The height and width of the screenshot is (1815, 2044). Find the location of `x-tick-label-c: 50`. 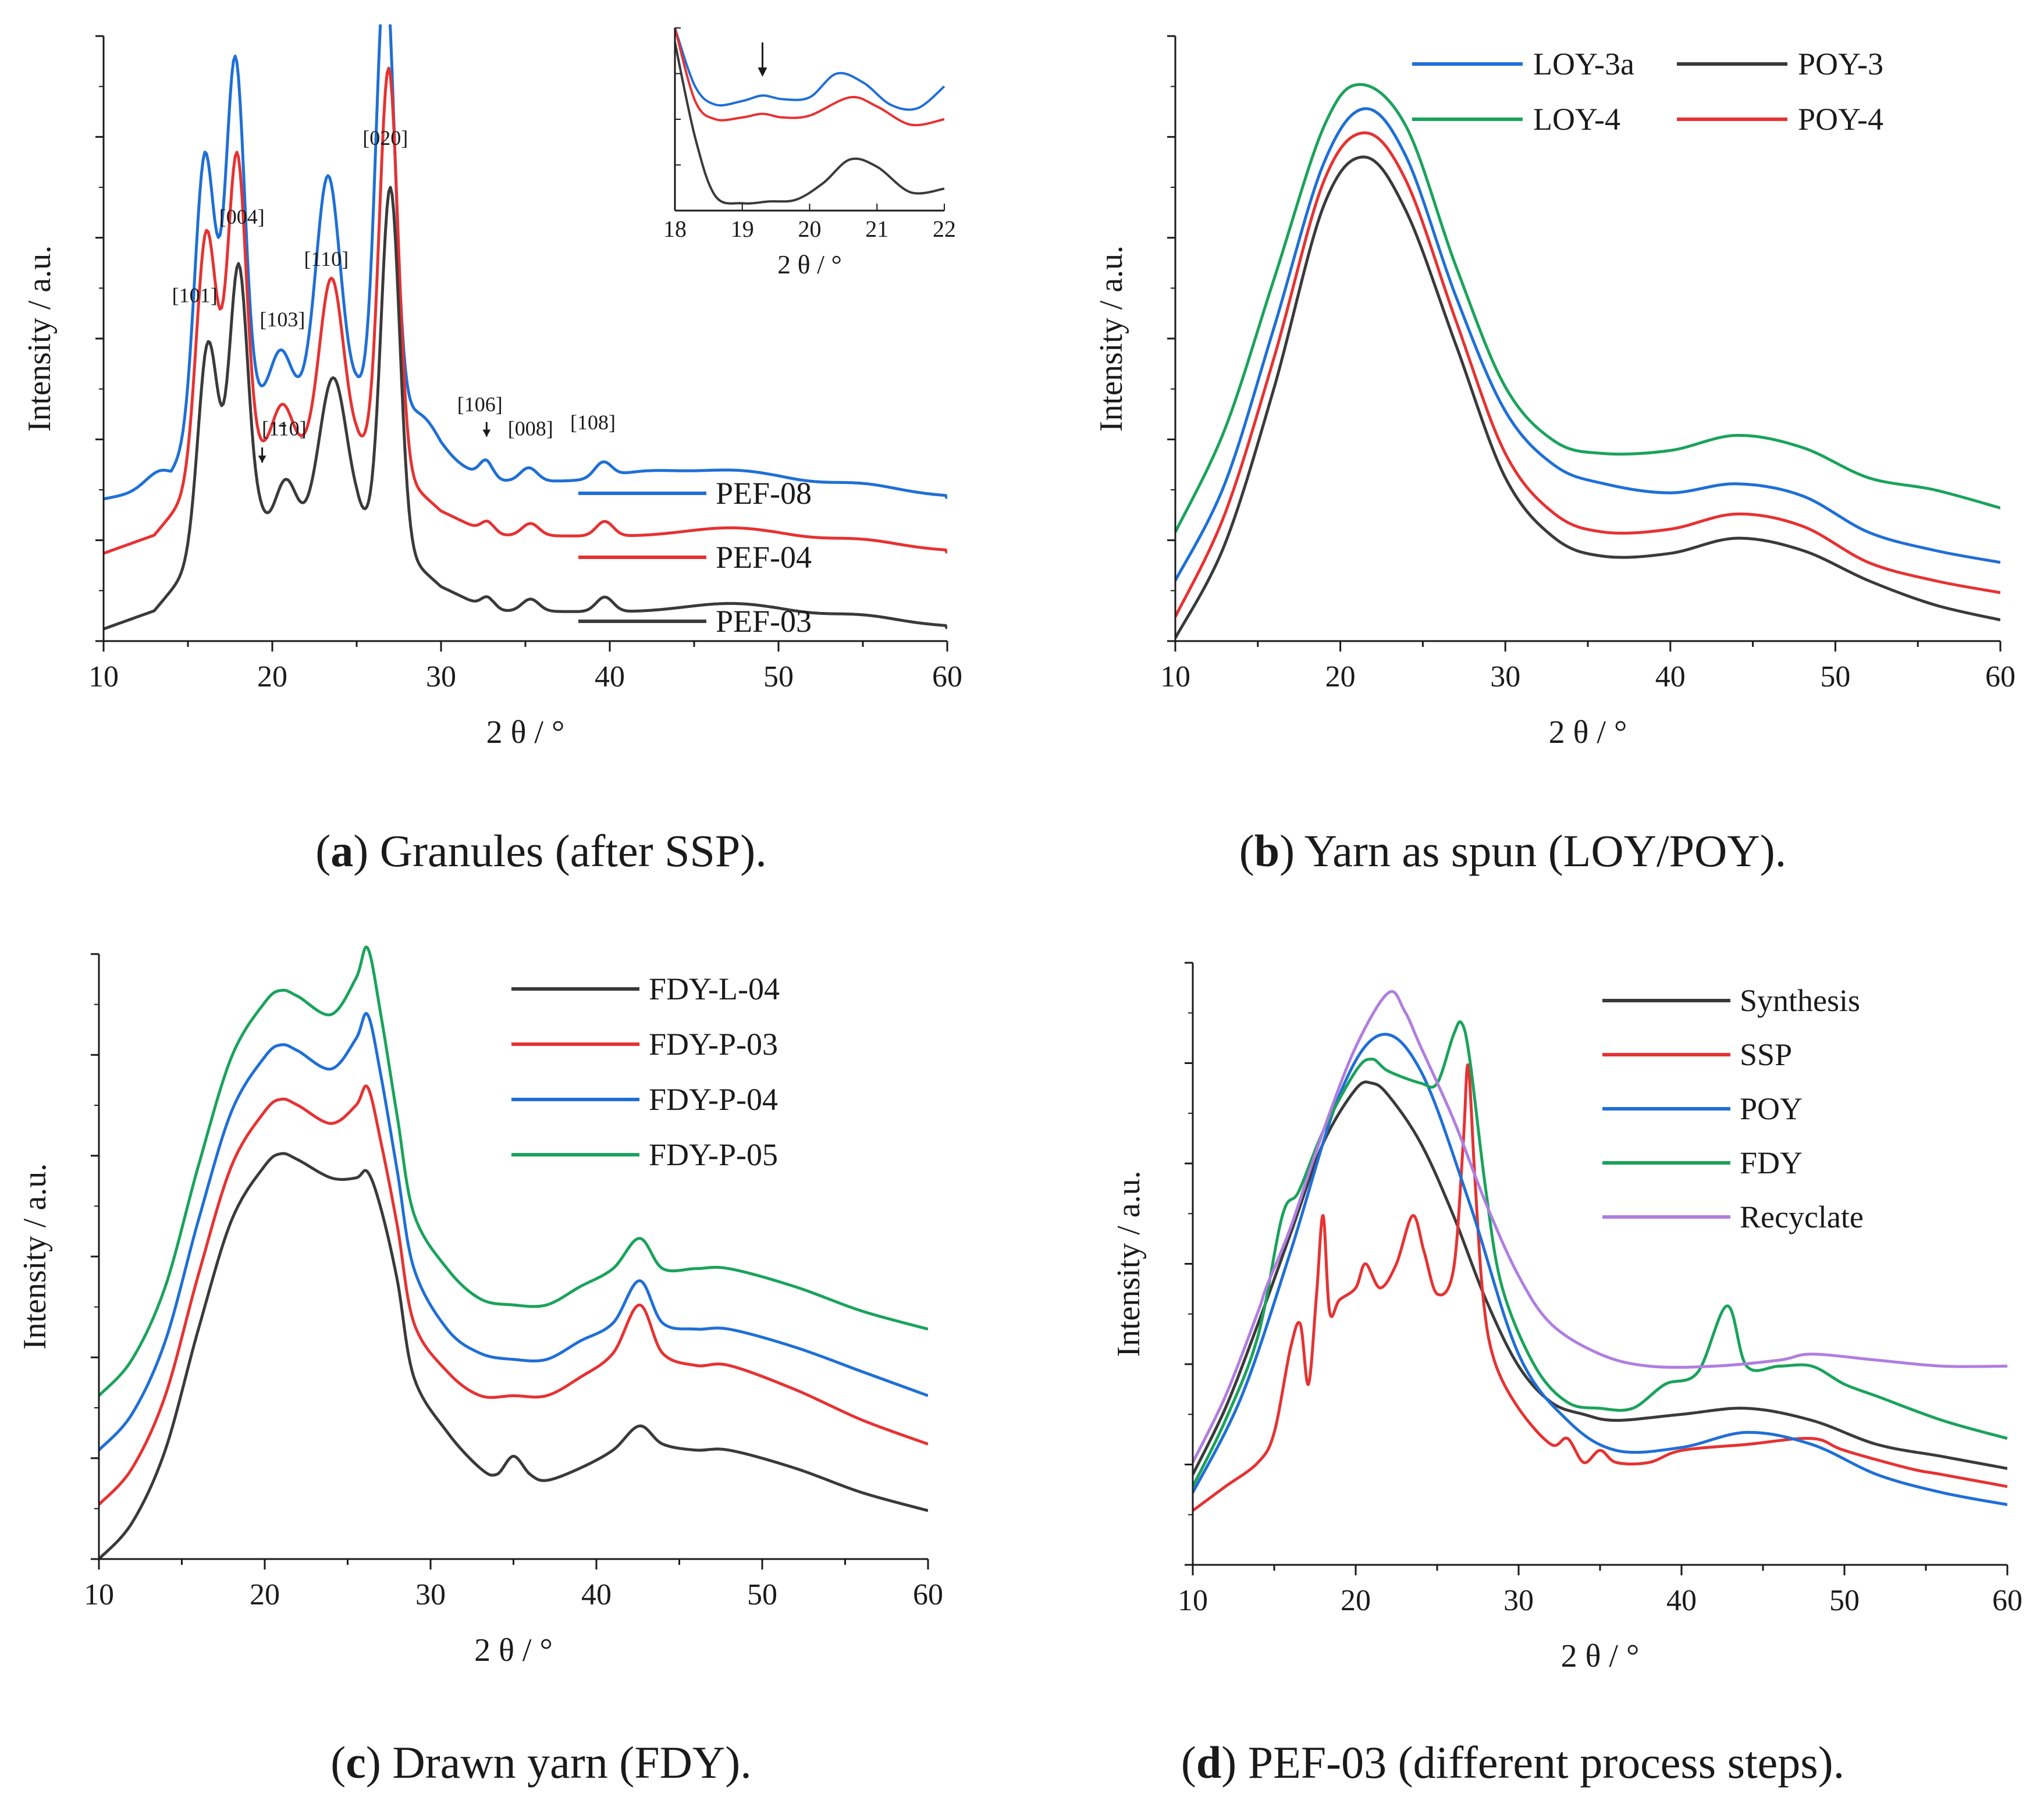

x-tick-label-c: 50 is located at coordinates (762, 1595).